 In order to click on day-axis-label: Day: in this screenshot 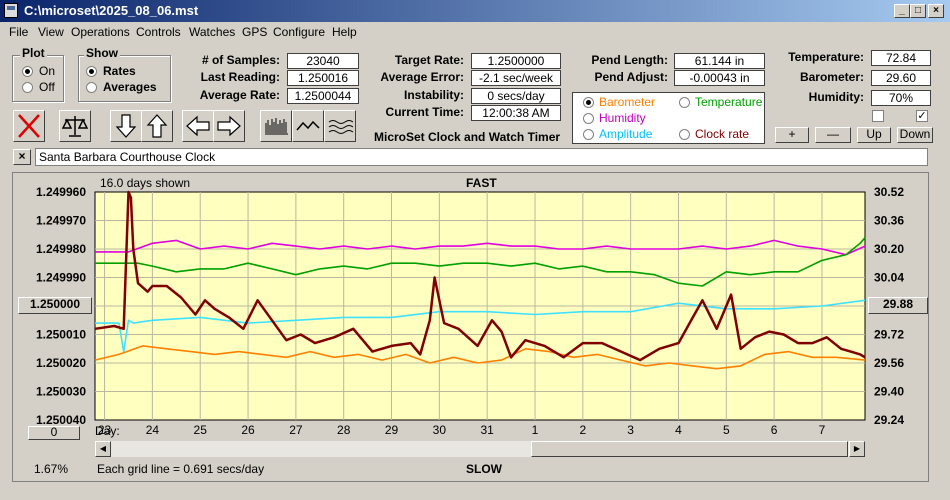, I will do `click(107, 431)`.